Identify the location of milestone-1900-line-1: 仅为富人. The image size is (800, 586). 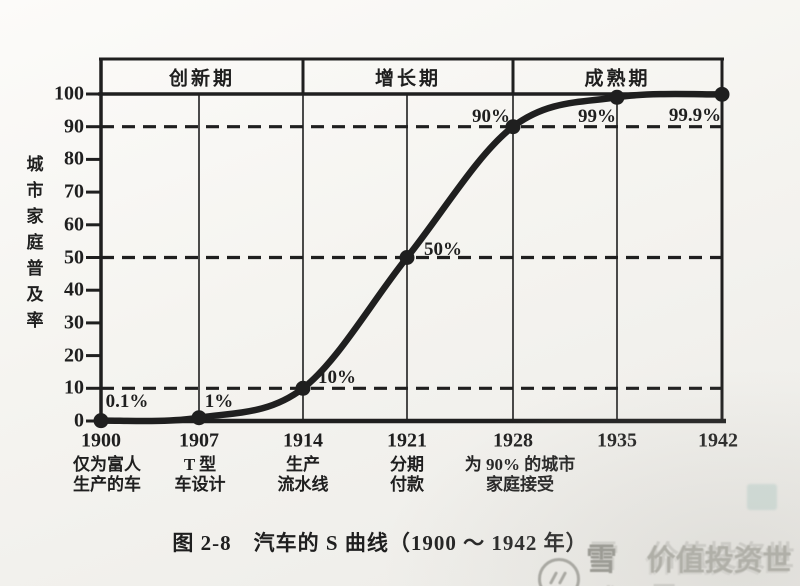
(107, 464).